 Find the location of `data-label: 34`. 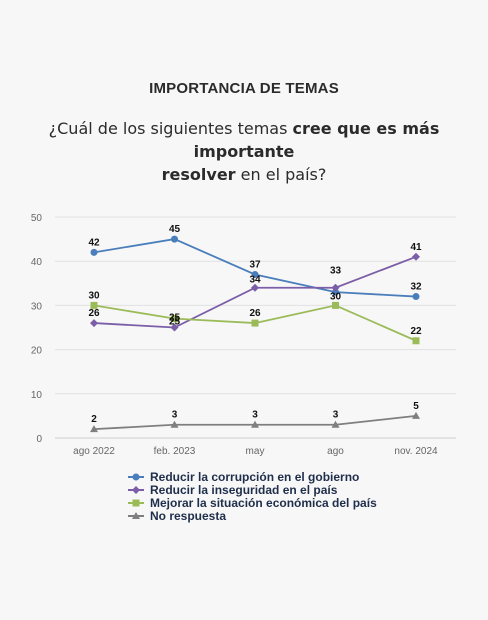

data-label: 34 is located at coordinates (255, 280).